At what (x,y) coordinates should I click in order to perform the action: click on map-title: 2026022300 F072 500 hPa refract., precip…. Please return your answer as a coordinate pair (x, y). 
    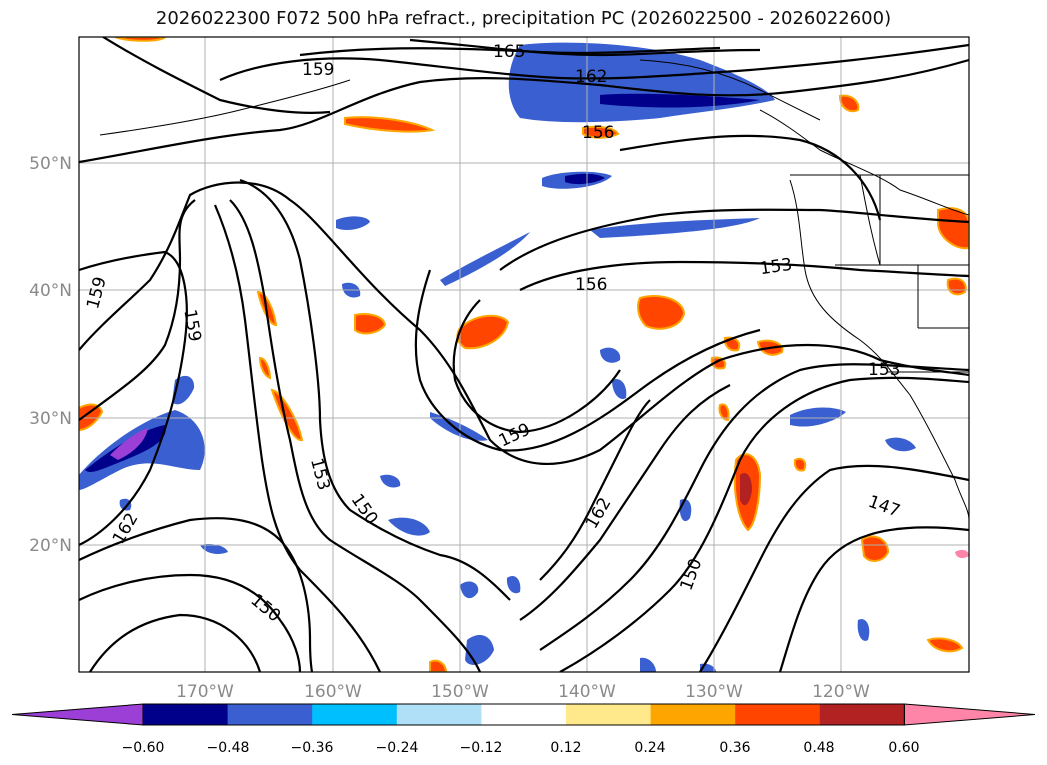
    Looking at the image, I should click on (523, 18).